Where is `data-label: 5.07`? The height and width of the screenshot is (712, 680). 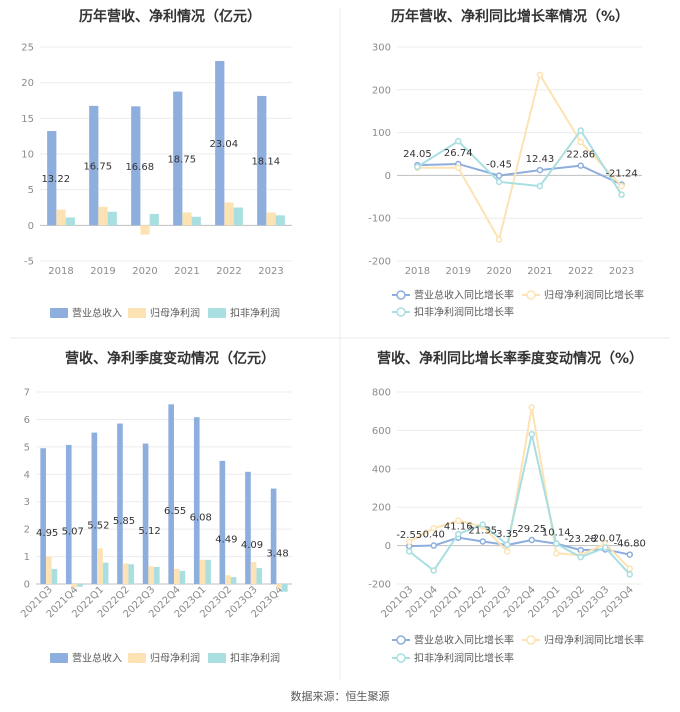
data-label: 5.07 is located at coordinates (73, 531).